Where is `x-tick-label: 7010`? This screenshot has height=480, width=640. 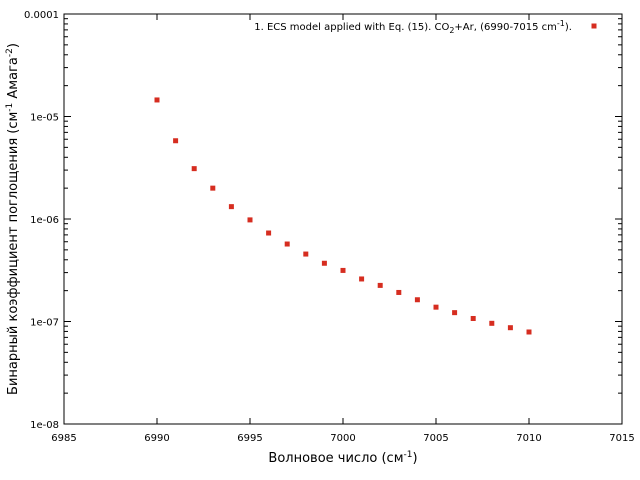 x-tick-label: 7010 is located at coordinates (528, 438).